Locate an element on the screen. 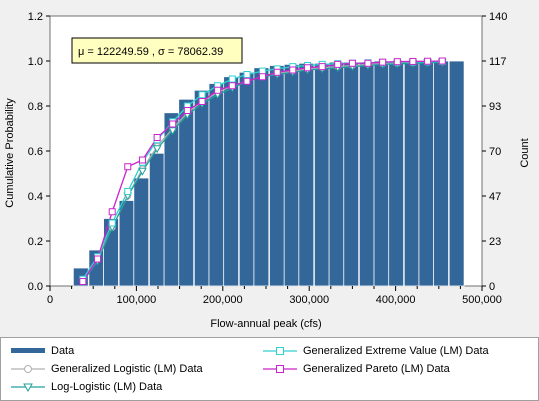 This screenshot has width=539, height=401. x-tick-label: 300,000 is located at coordinates (309, 300).